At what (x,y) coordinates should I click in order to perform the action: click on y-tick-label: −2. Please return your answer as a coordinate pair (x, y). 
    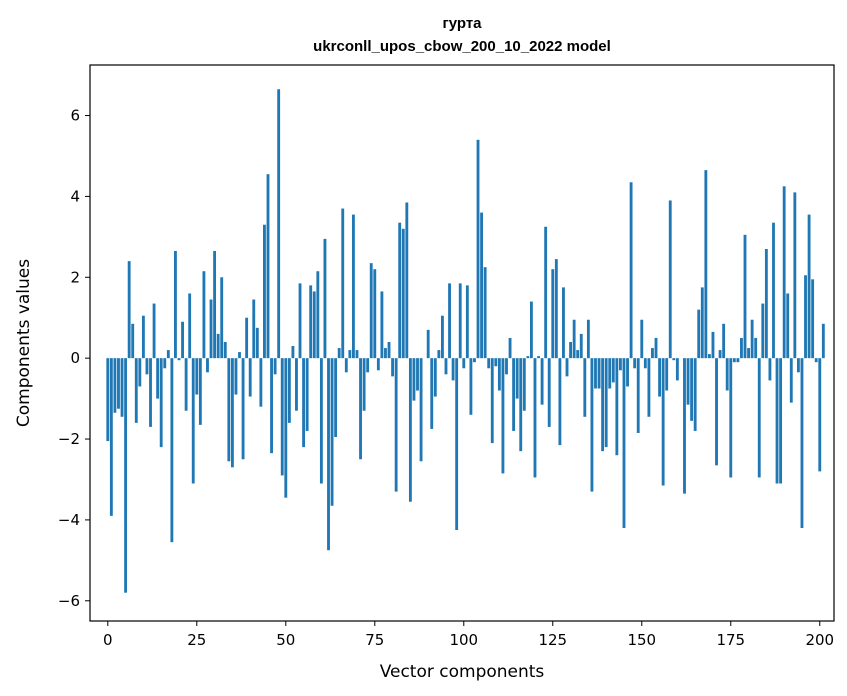
    Looking at the image, I should click on (69, 439).